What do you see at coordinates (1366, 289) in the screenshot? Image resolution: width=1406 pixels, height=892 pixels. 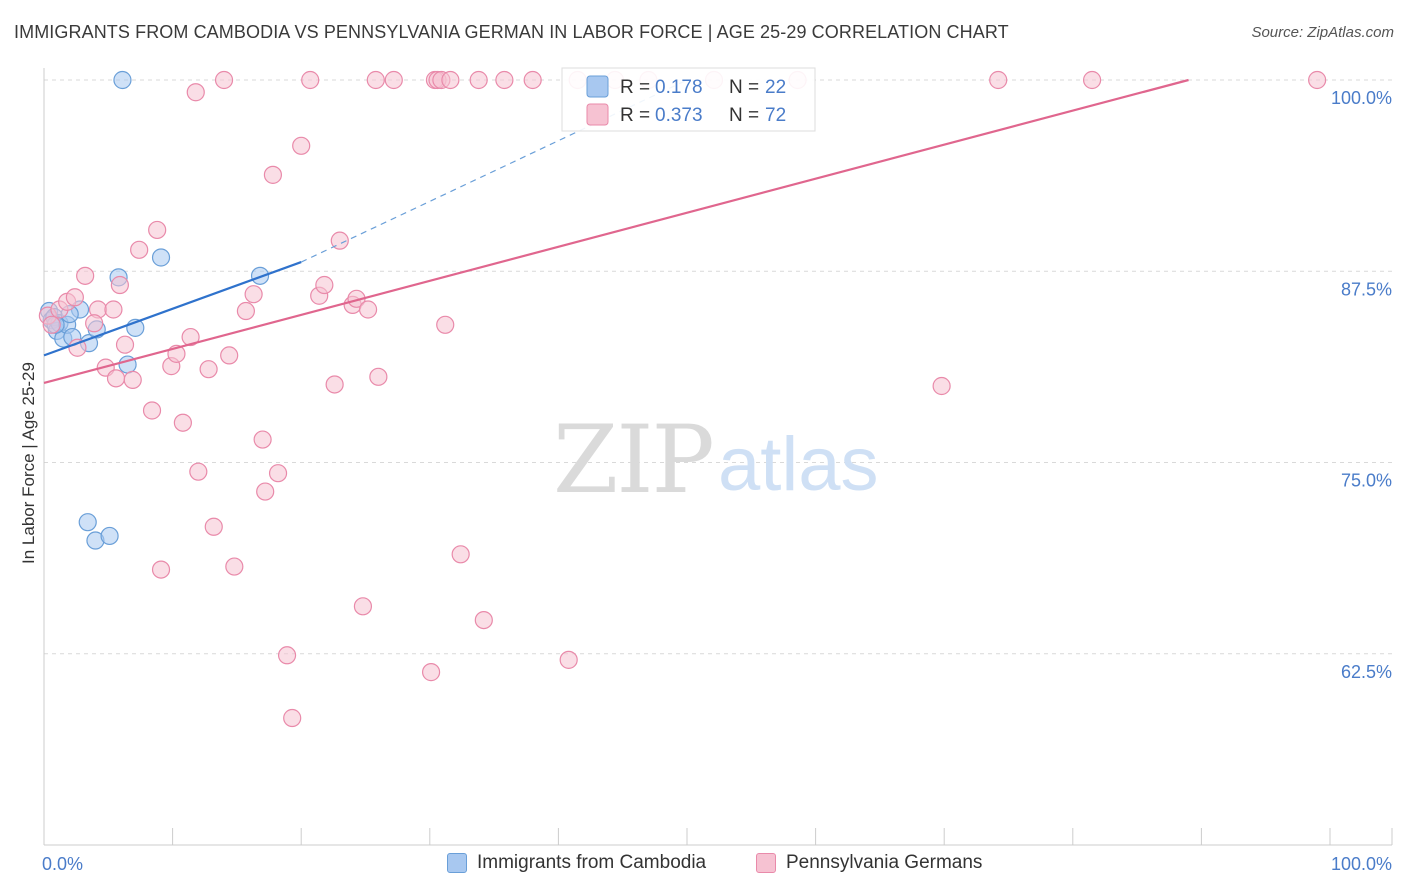 I see `y-tick-label-1: 87.5%` at bounding box center [1366, 289].